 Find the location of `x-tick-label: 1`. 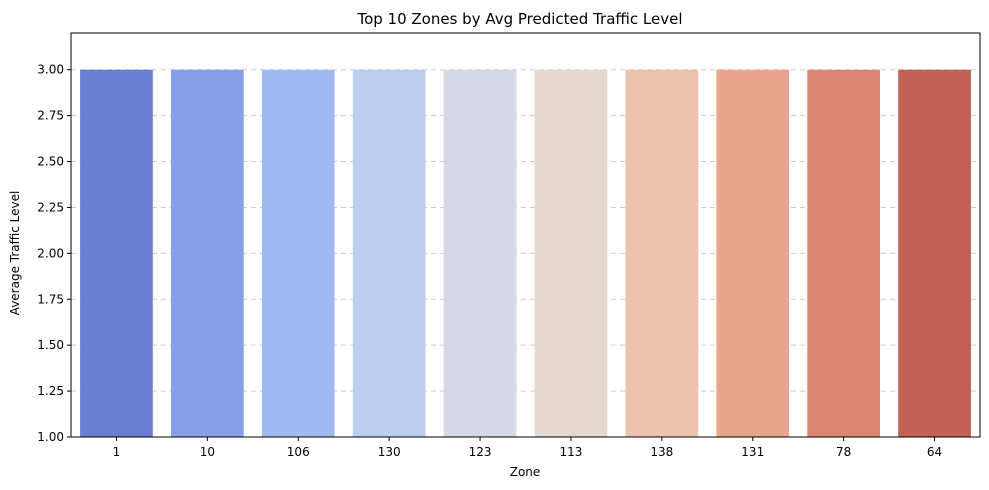

x-tick-label: 1 is located at coordinates (117, 452).